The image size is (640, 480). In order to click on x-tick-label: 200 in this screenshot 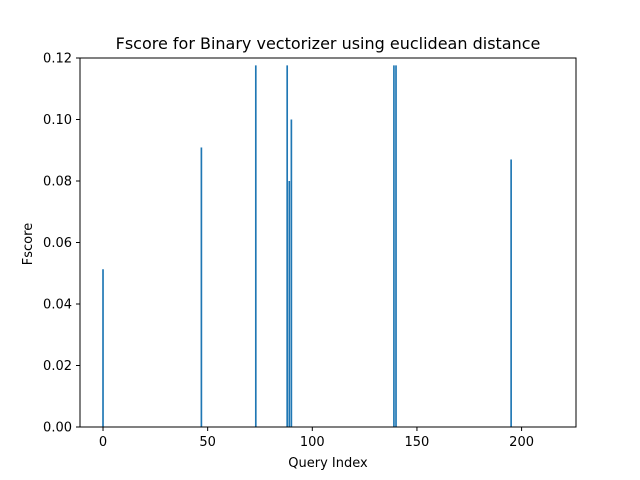, I will do `click(521, 442)`.